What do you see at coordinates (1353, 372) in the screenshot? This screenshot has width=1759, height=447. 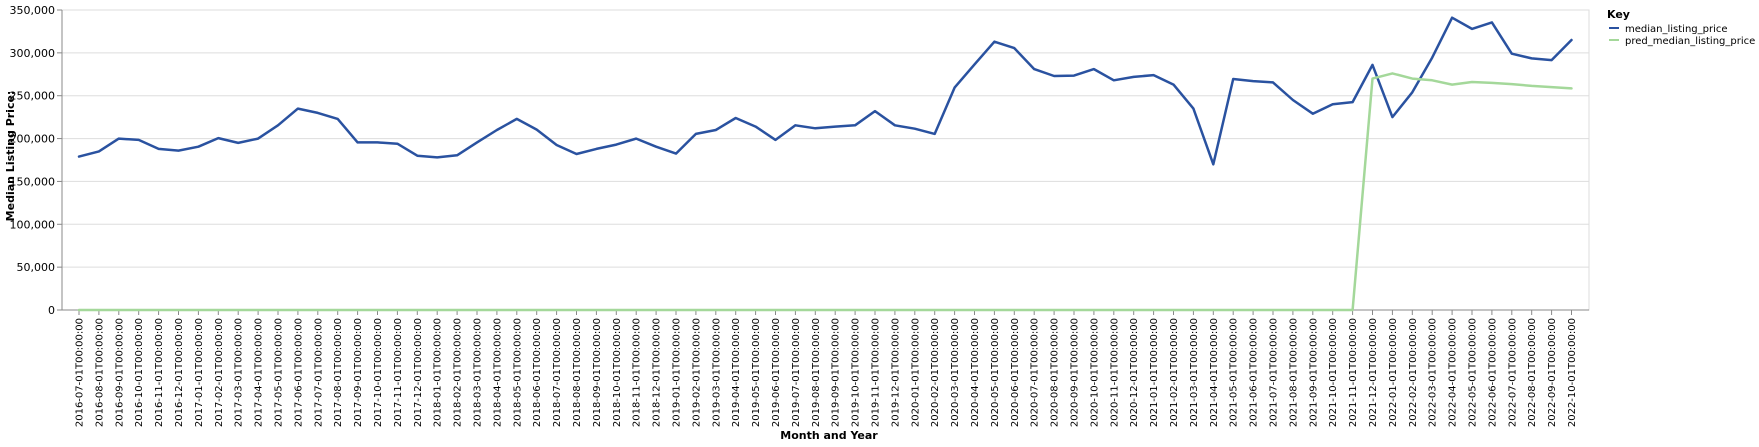 I see `x-tick-label: 2021-11-01T00:00:00` at bounding box center [1353, 372].